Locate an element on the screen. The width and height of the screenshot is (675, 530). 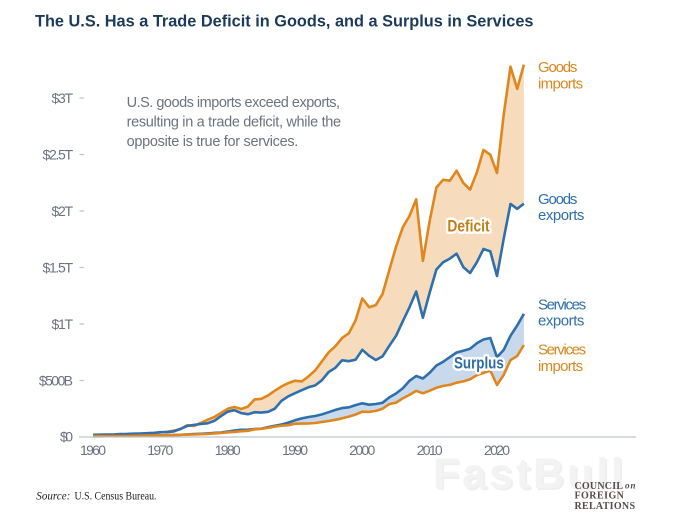
svg-text: $0 is located at coordinates (66, 437).